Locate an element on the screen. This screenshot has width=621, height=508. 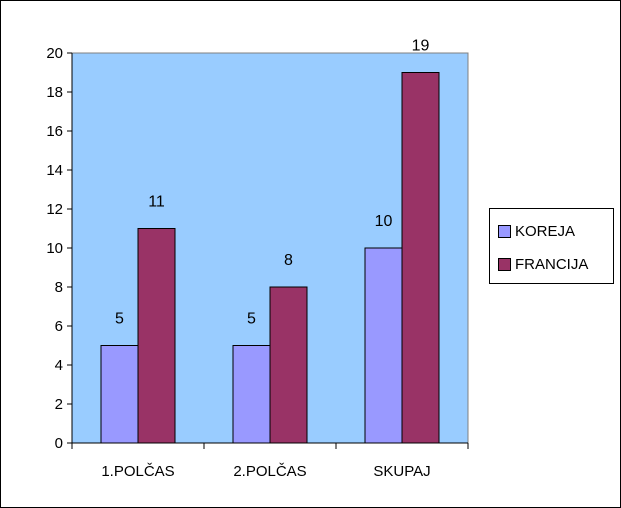
y-tick-label: 0 is located at coordinates (59, 443).